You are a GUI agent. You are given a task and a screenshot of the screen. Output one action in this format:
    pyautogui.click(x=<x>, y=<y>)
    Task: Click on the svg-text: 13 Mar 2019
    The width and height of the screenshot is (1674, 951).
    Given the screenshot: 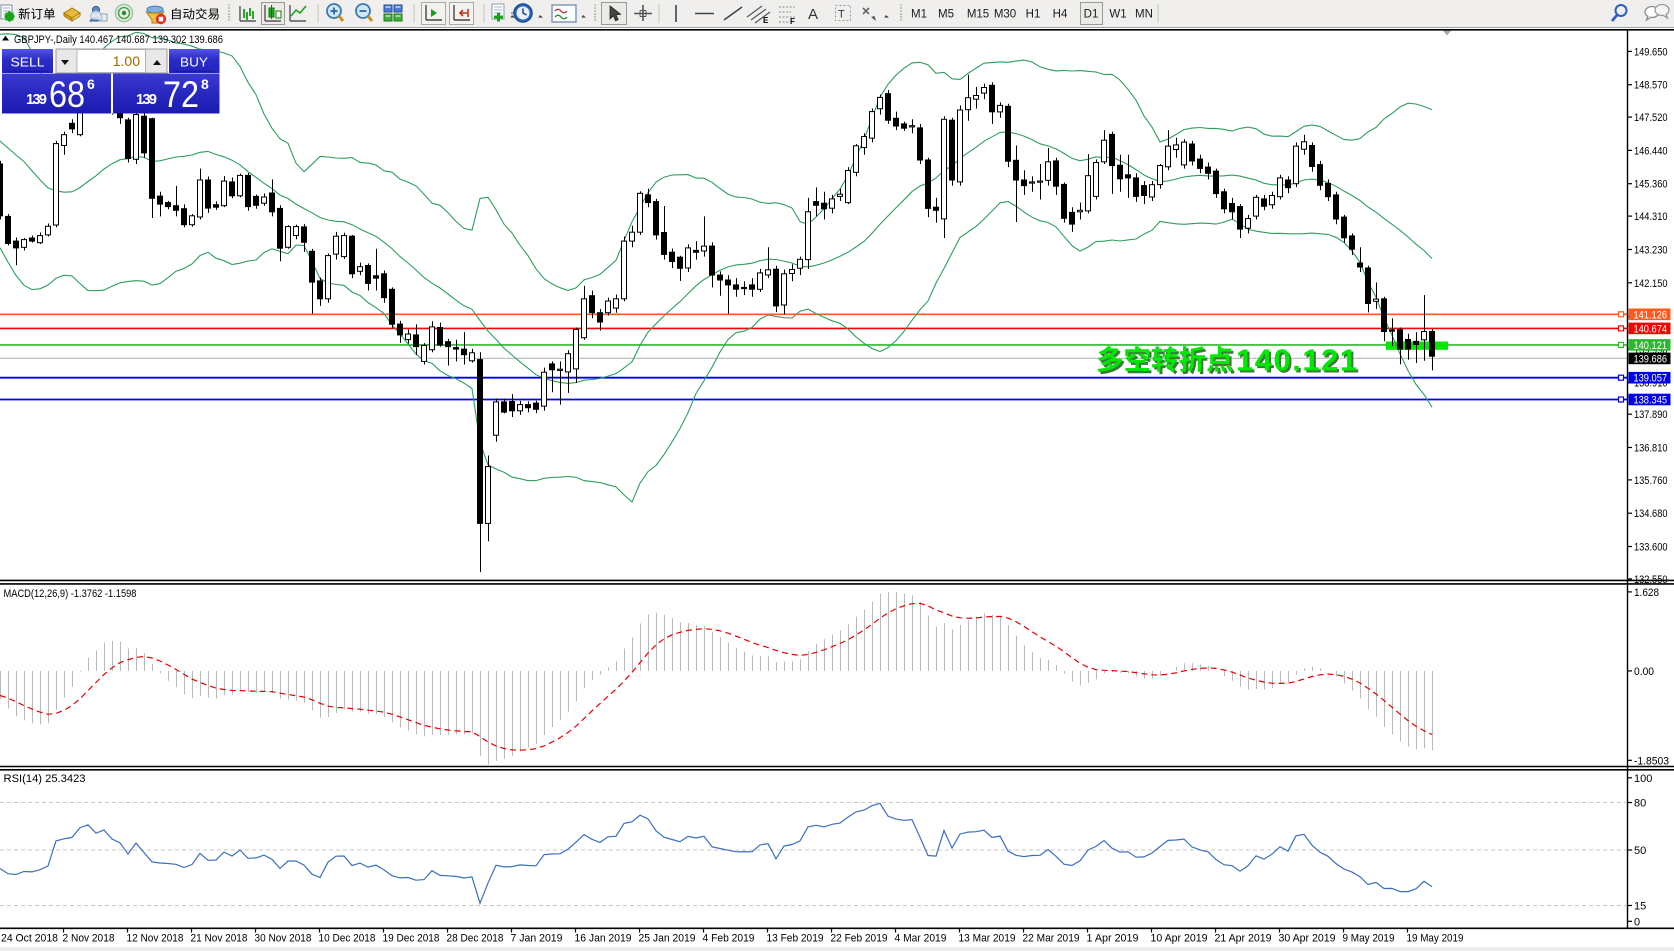 What is the action you would take?
    pyautogui.click(x=987, y=939)
    